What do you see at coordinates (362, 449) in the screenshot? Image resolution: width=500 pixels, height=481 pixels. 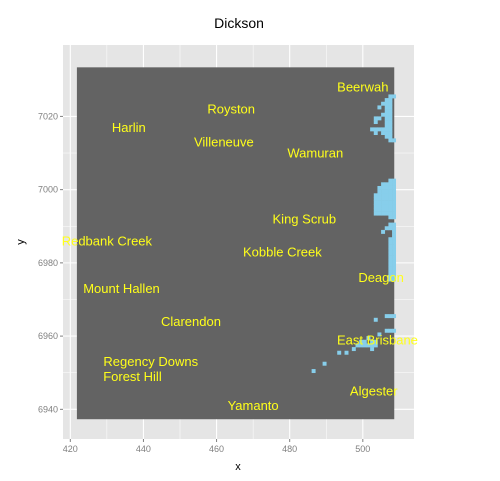 I see `x-tick-label: 500` at bounding box center [362, 449].